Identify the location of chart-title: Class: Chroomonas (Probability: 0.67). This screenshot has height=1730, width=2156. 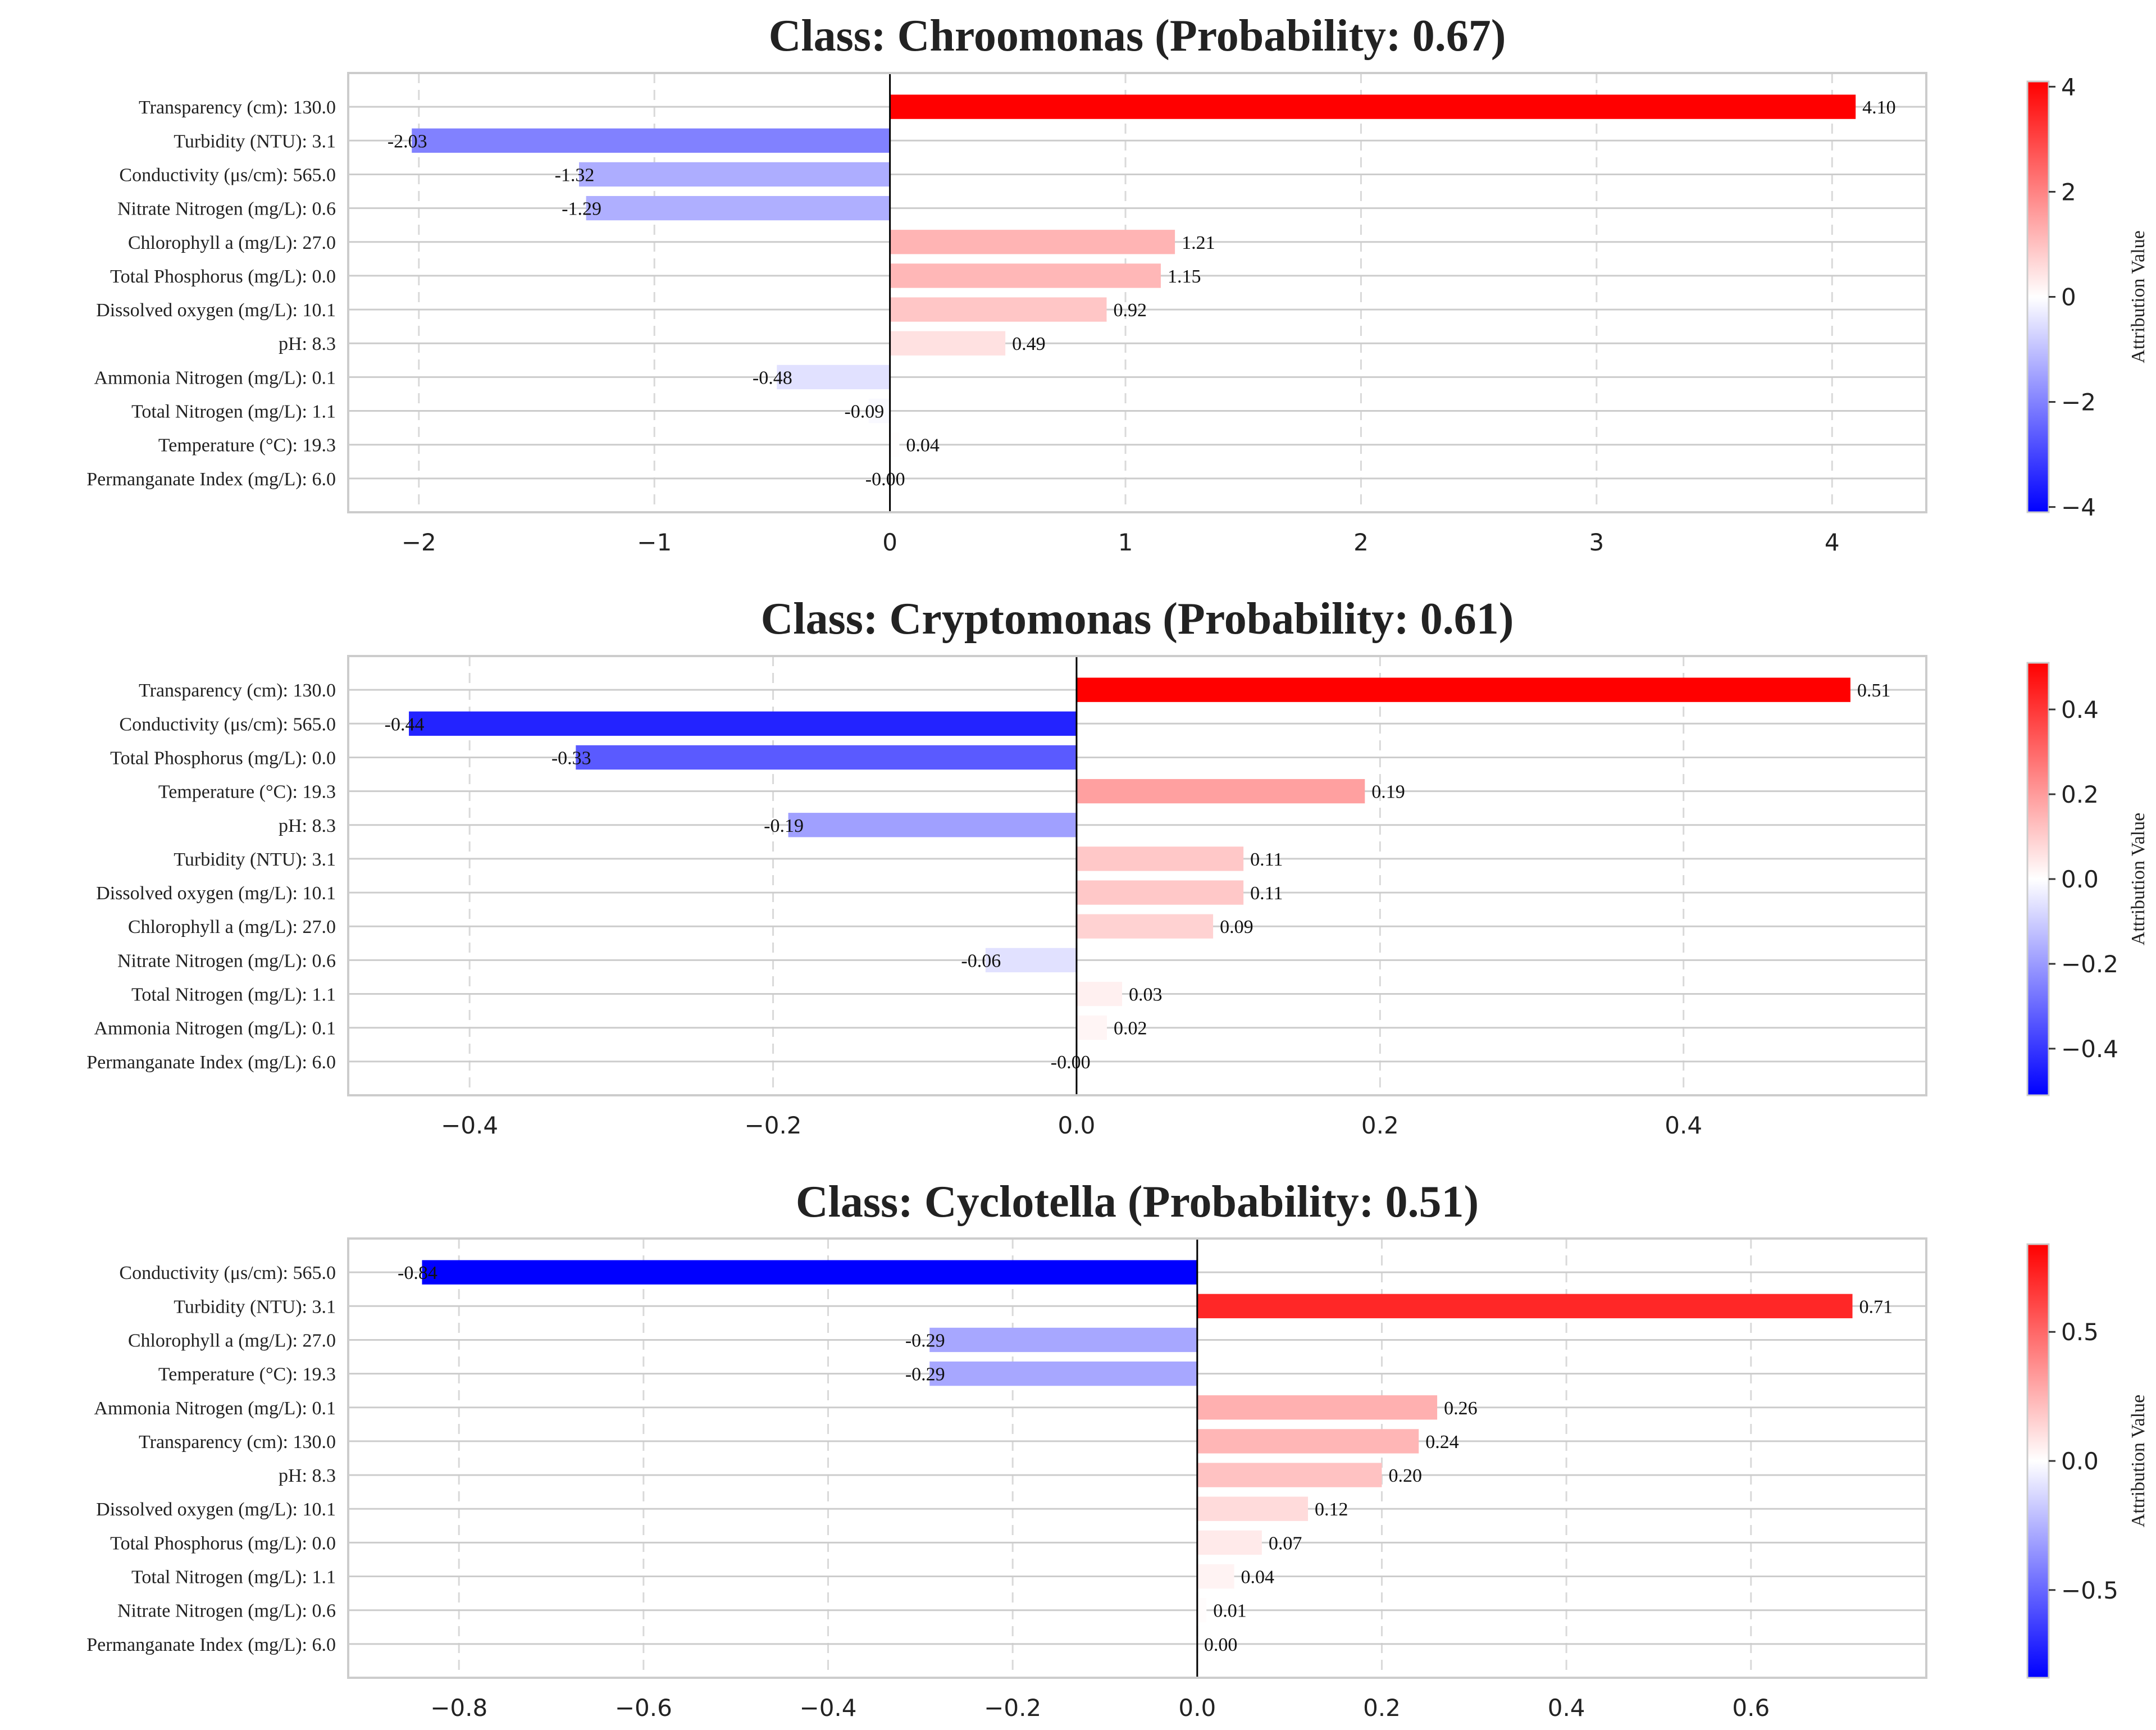
(1137, 36).